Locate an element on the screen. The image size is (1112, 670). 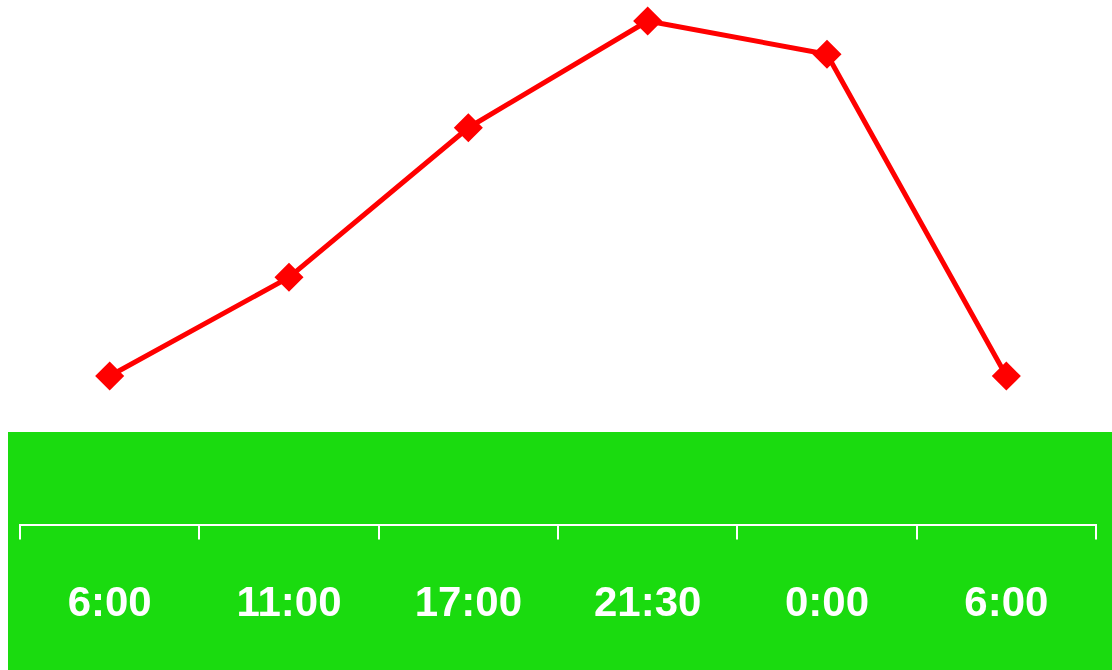
x-tick-label: 11:00 is located at coordinates (289, 602).